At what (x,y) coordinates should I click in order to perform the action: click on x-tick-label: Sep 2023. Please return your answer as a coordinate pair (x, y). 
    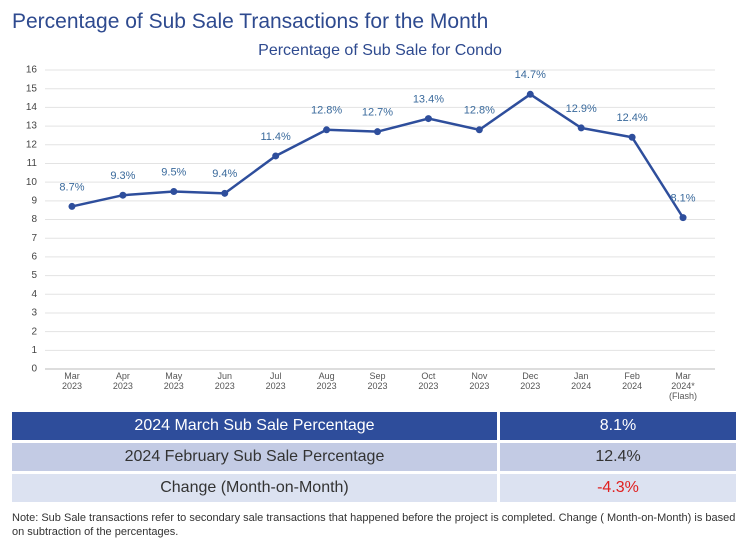
    Looking at the image, I should click on (377, 381).